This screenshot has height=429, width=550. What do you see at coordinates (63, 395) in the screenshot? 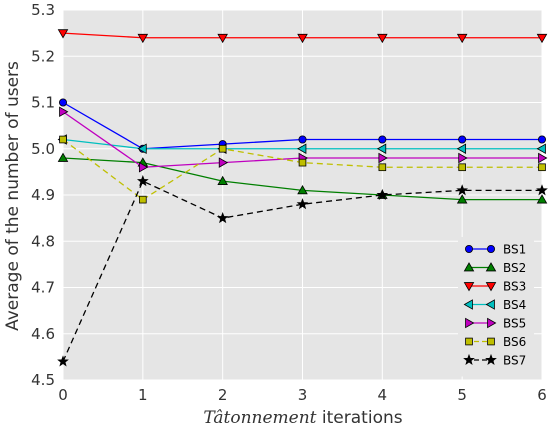
I see `x-tick-label: 0` at bounding box center [63, 395].